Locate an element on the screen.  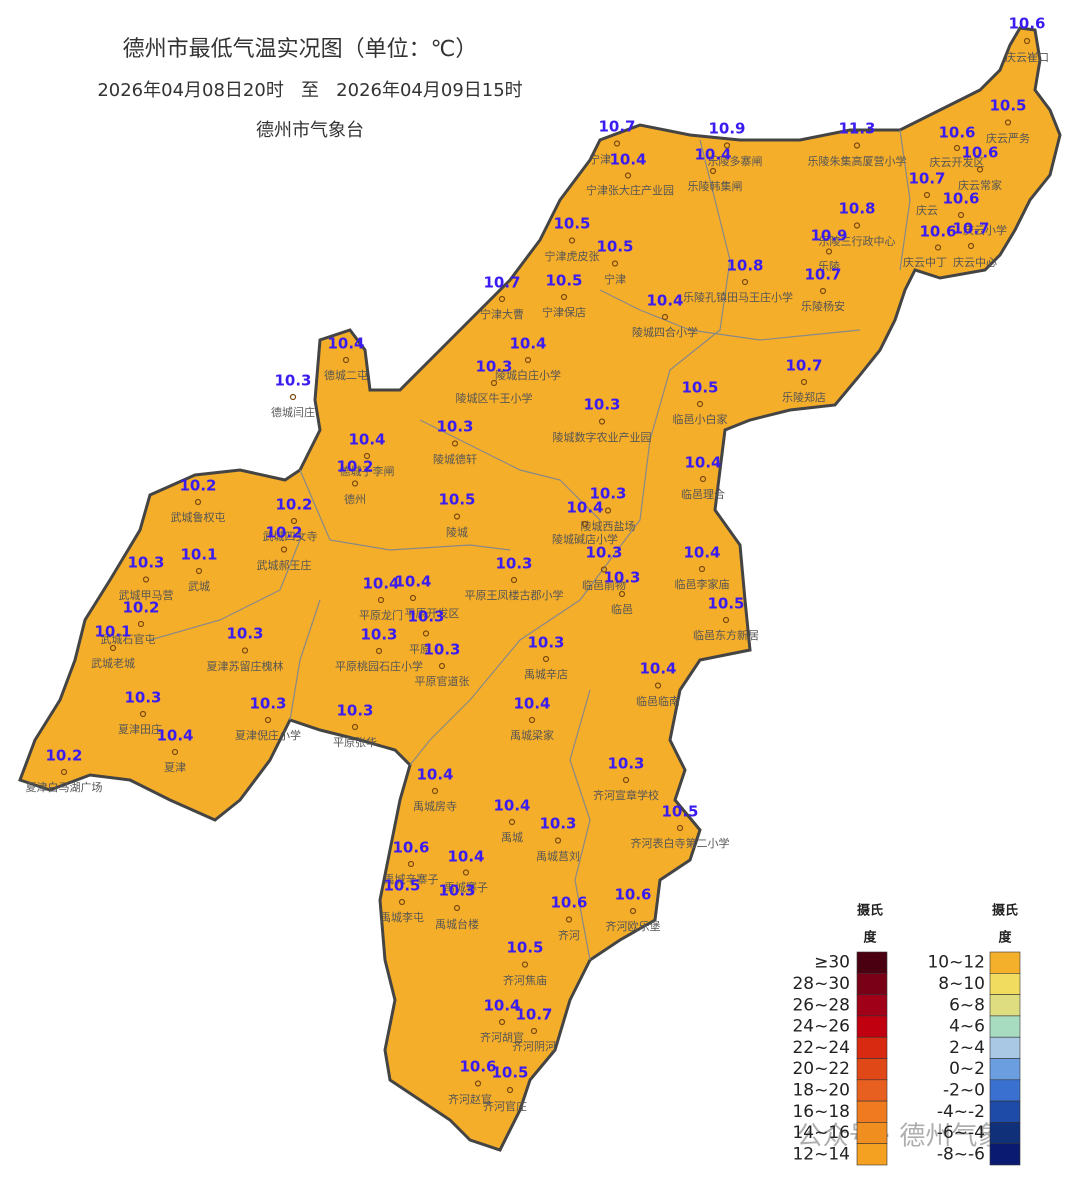
station-name: 乐陵 is located at coordinates (829, 266).